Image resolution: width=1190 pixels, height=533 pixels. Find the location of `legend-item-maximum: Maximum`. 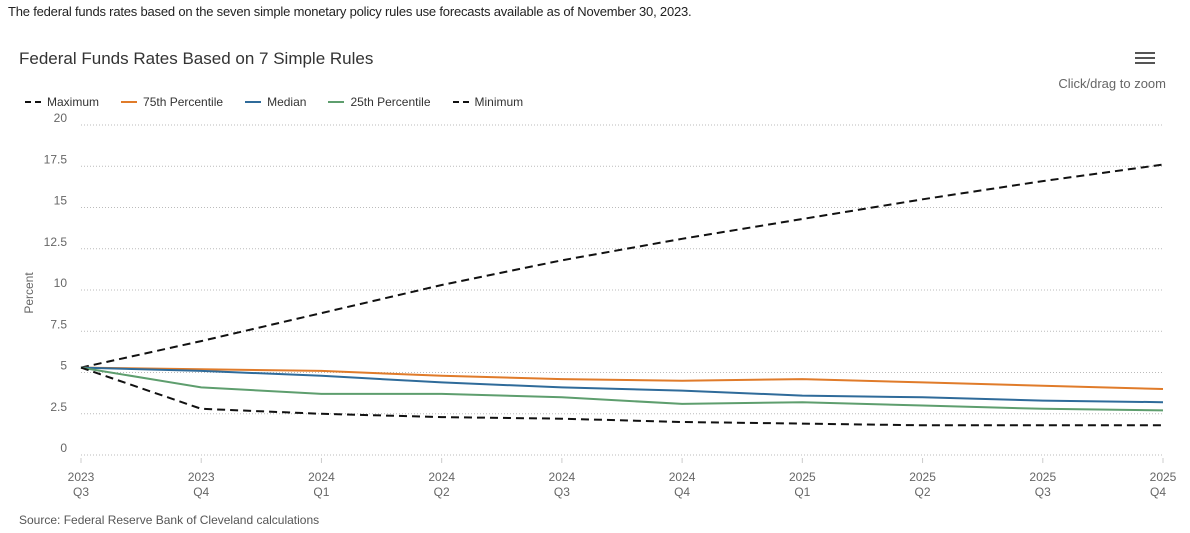

legend-item-maximum: Maximum is located at coordinates (62, 102).